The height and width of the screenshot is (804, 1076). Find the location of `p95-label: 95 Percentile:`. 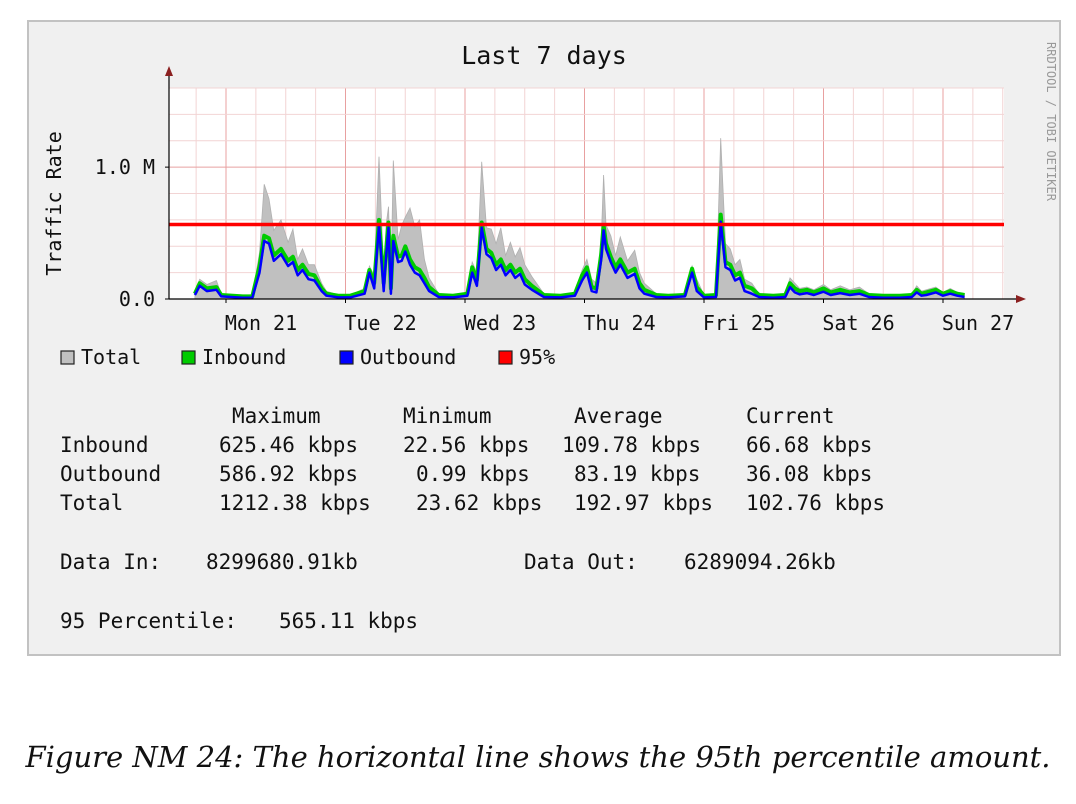

p95-label: 95 Percentile: is located at coordinates (149, 621).